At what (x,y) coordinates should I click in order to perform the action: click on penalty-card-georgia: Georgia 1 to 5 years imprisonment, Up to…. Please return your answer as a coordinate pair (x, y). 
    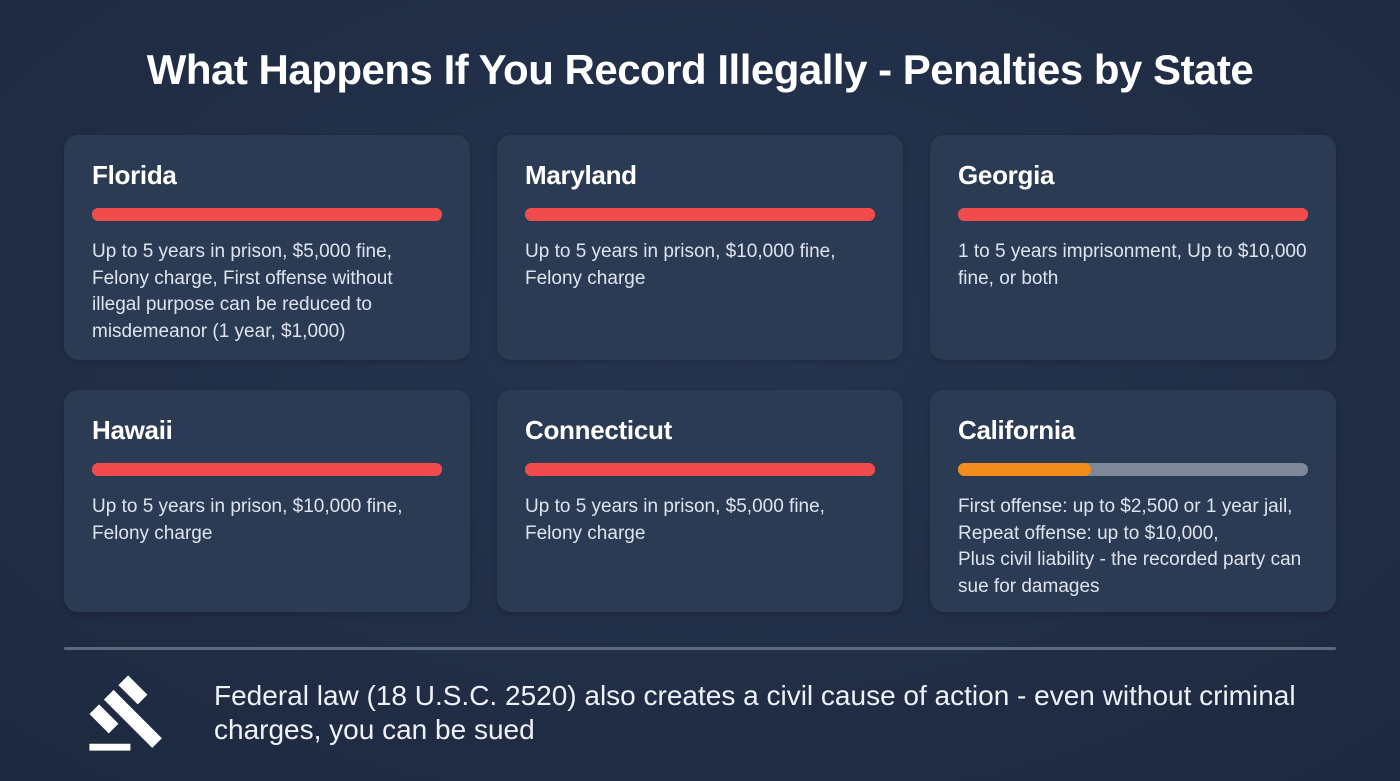
    Looking at the image, I should click on (1133, 247).